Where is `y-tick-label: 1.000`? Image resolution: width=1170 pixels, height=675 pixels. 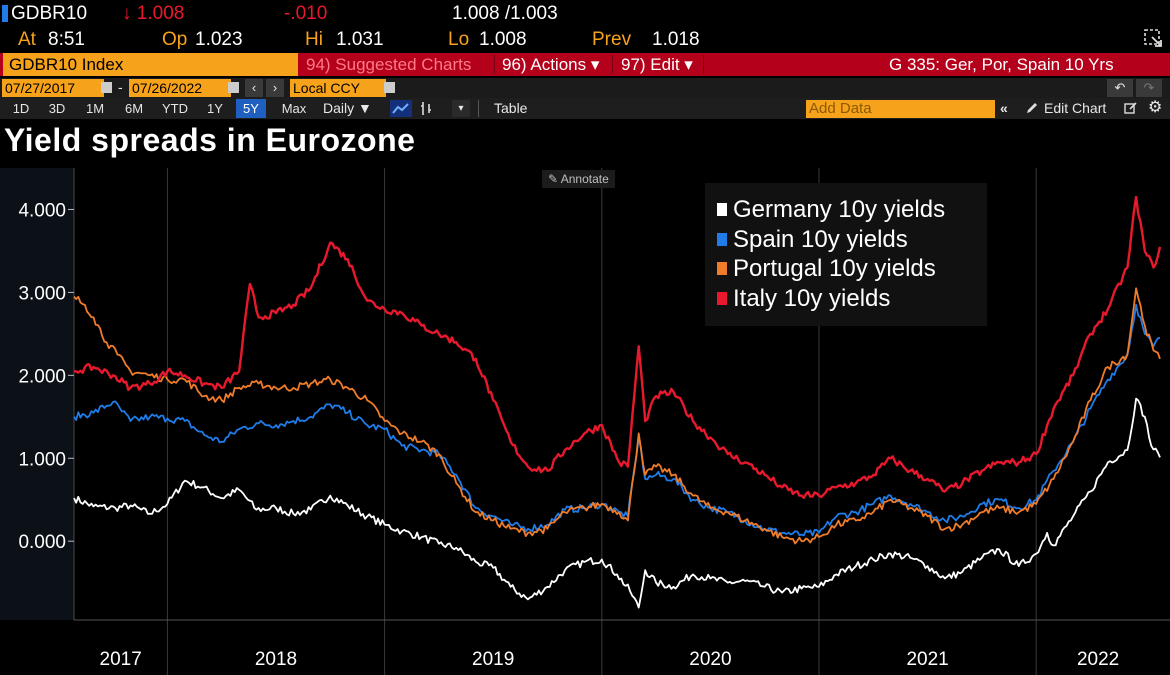
y-tick-label: 1.000 is located at coordinates (42, 459).